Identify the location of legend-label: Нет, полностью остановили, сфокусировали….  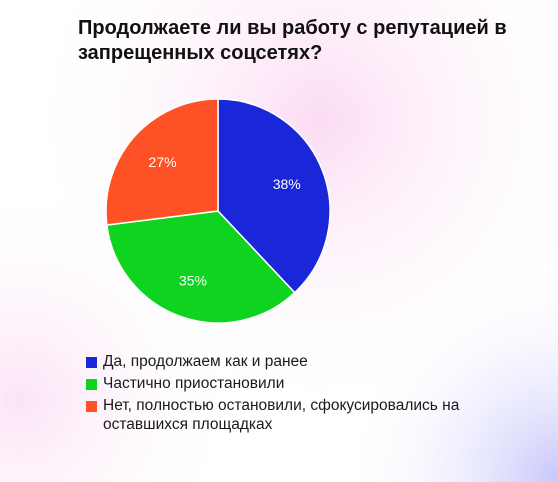
(281, 415).